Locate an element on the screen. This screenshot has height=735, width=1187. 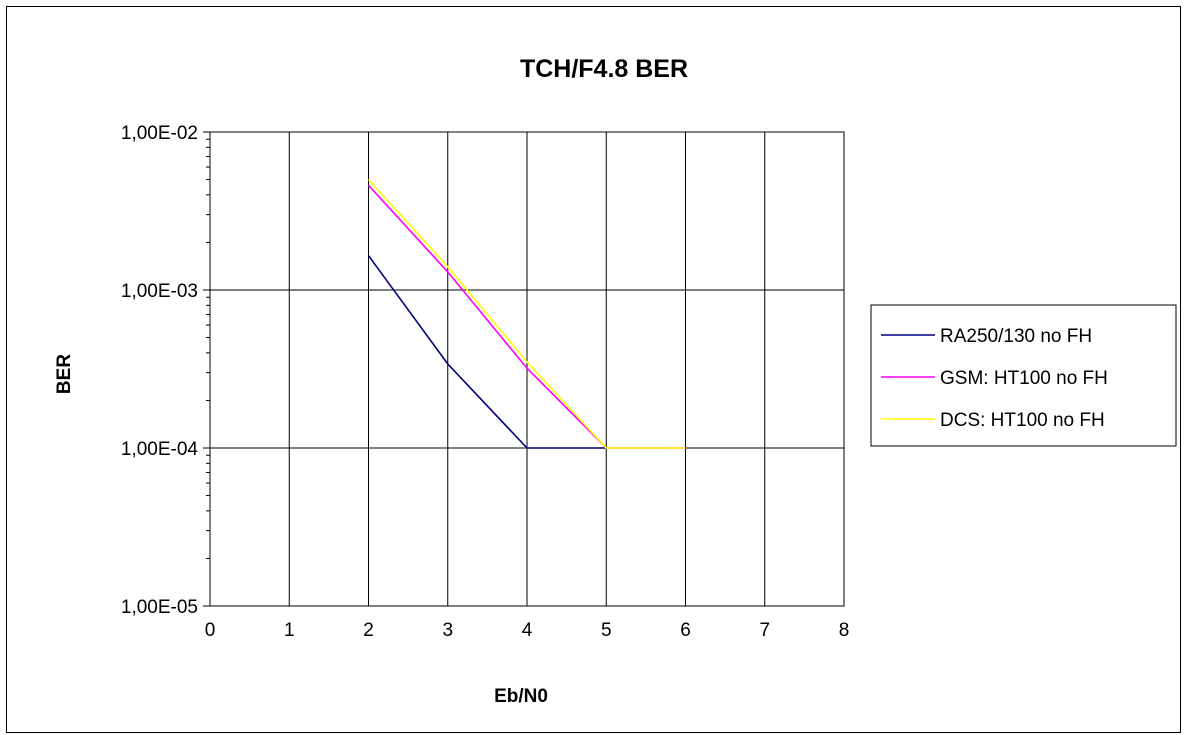
x-tick-label: 4 is located at coordinates (527, 630).